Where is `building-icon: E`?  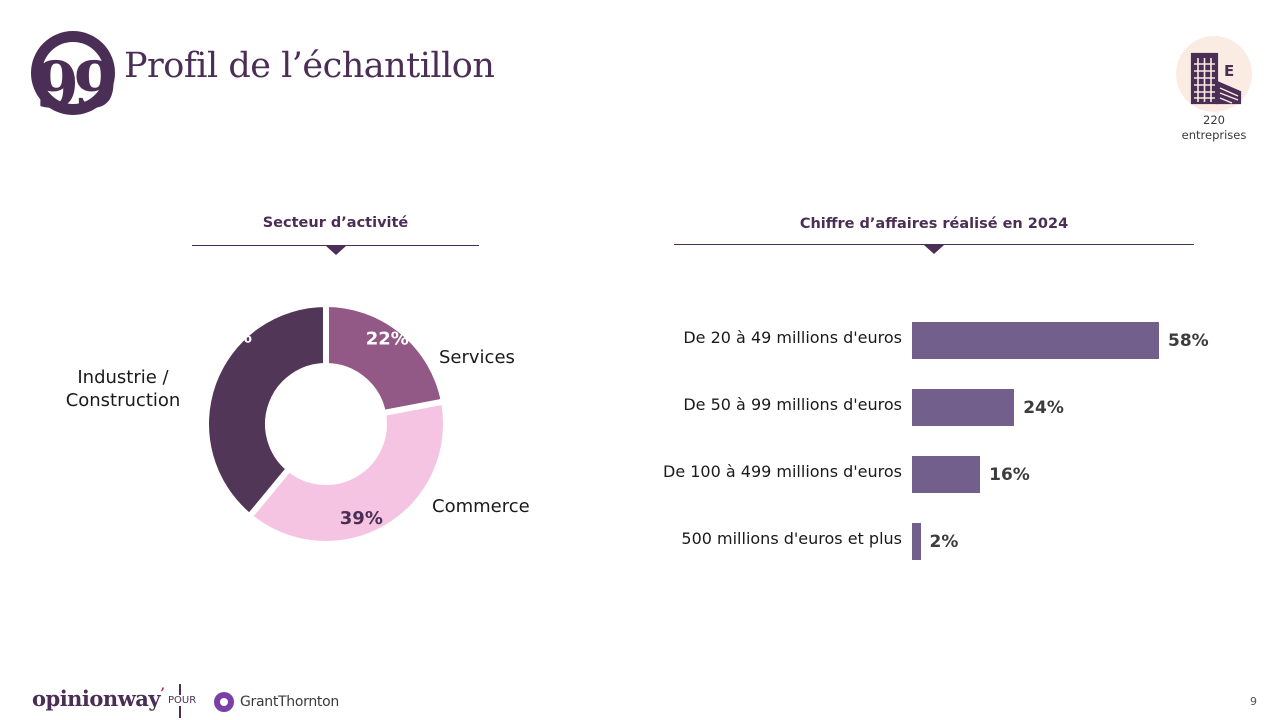 building-icon: E is located at coordinates (1216, 78).